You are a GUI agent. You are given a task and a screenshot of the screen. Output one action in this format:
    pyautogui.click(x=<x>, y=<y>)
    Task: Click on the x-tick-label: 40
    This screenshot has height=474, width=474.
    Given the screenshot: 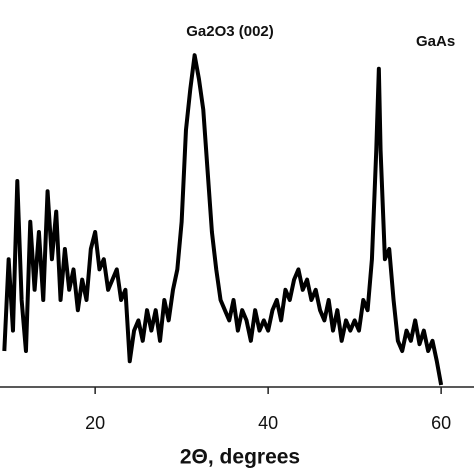 What is the action you would take?
    pyautogui.click(x=268, y=423)
    